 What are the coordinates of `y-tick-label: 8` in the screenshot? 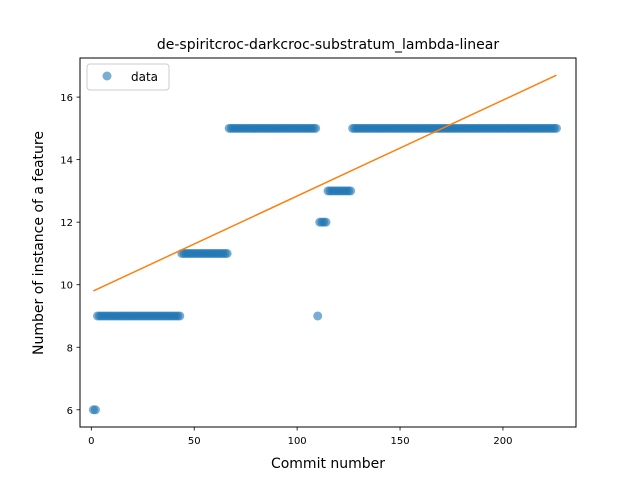 It's located at (70, 348).